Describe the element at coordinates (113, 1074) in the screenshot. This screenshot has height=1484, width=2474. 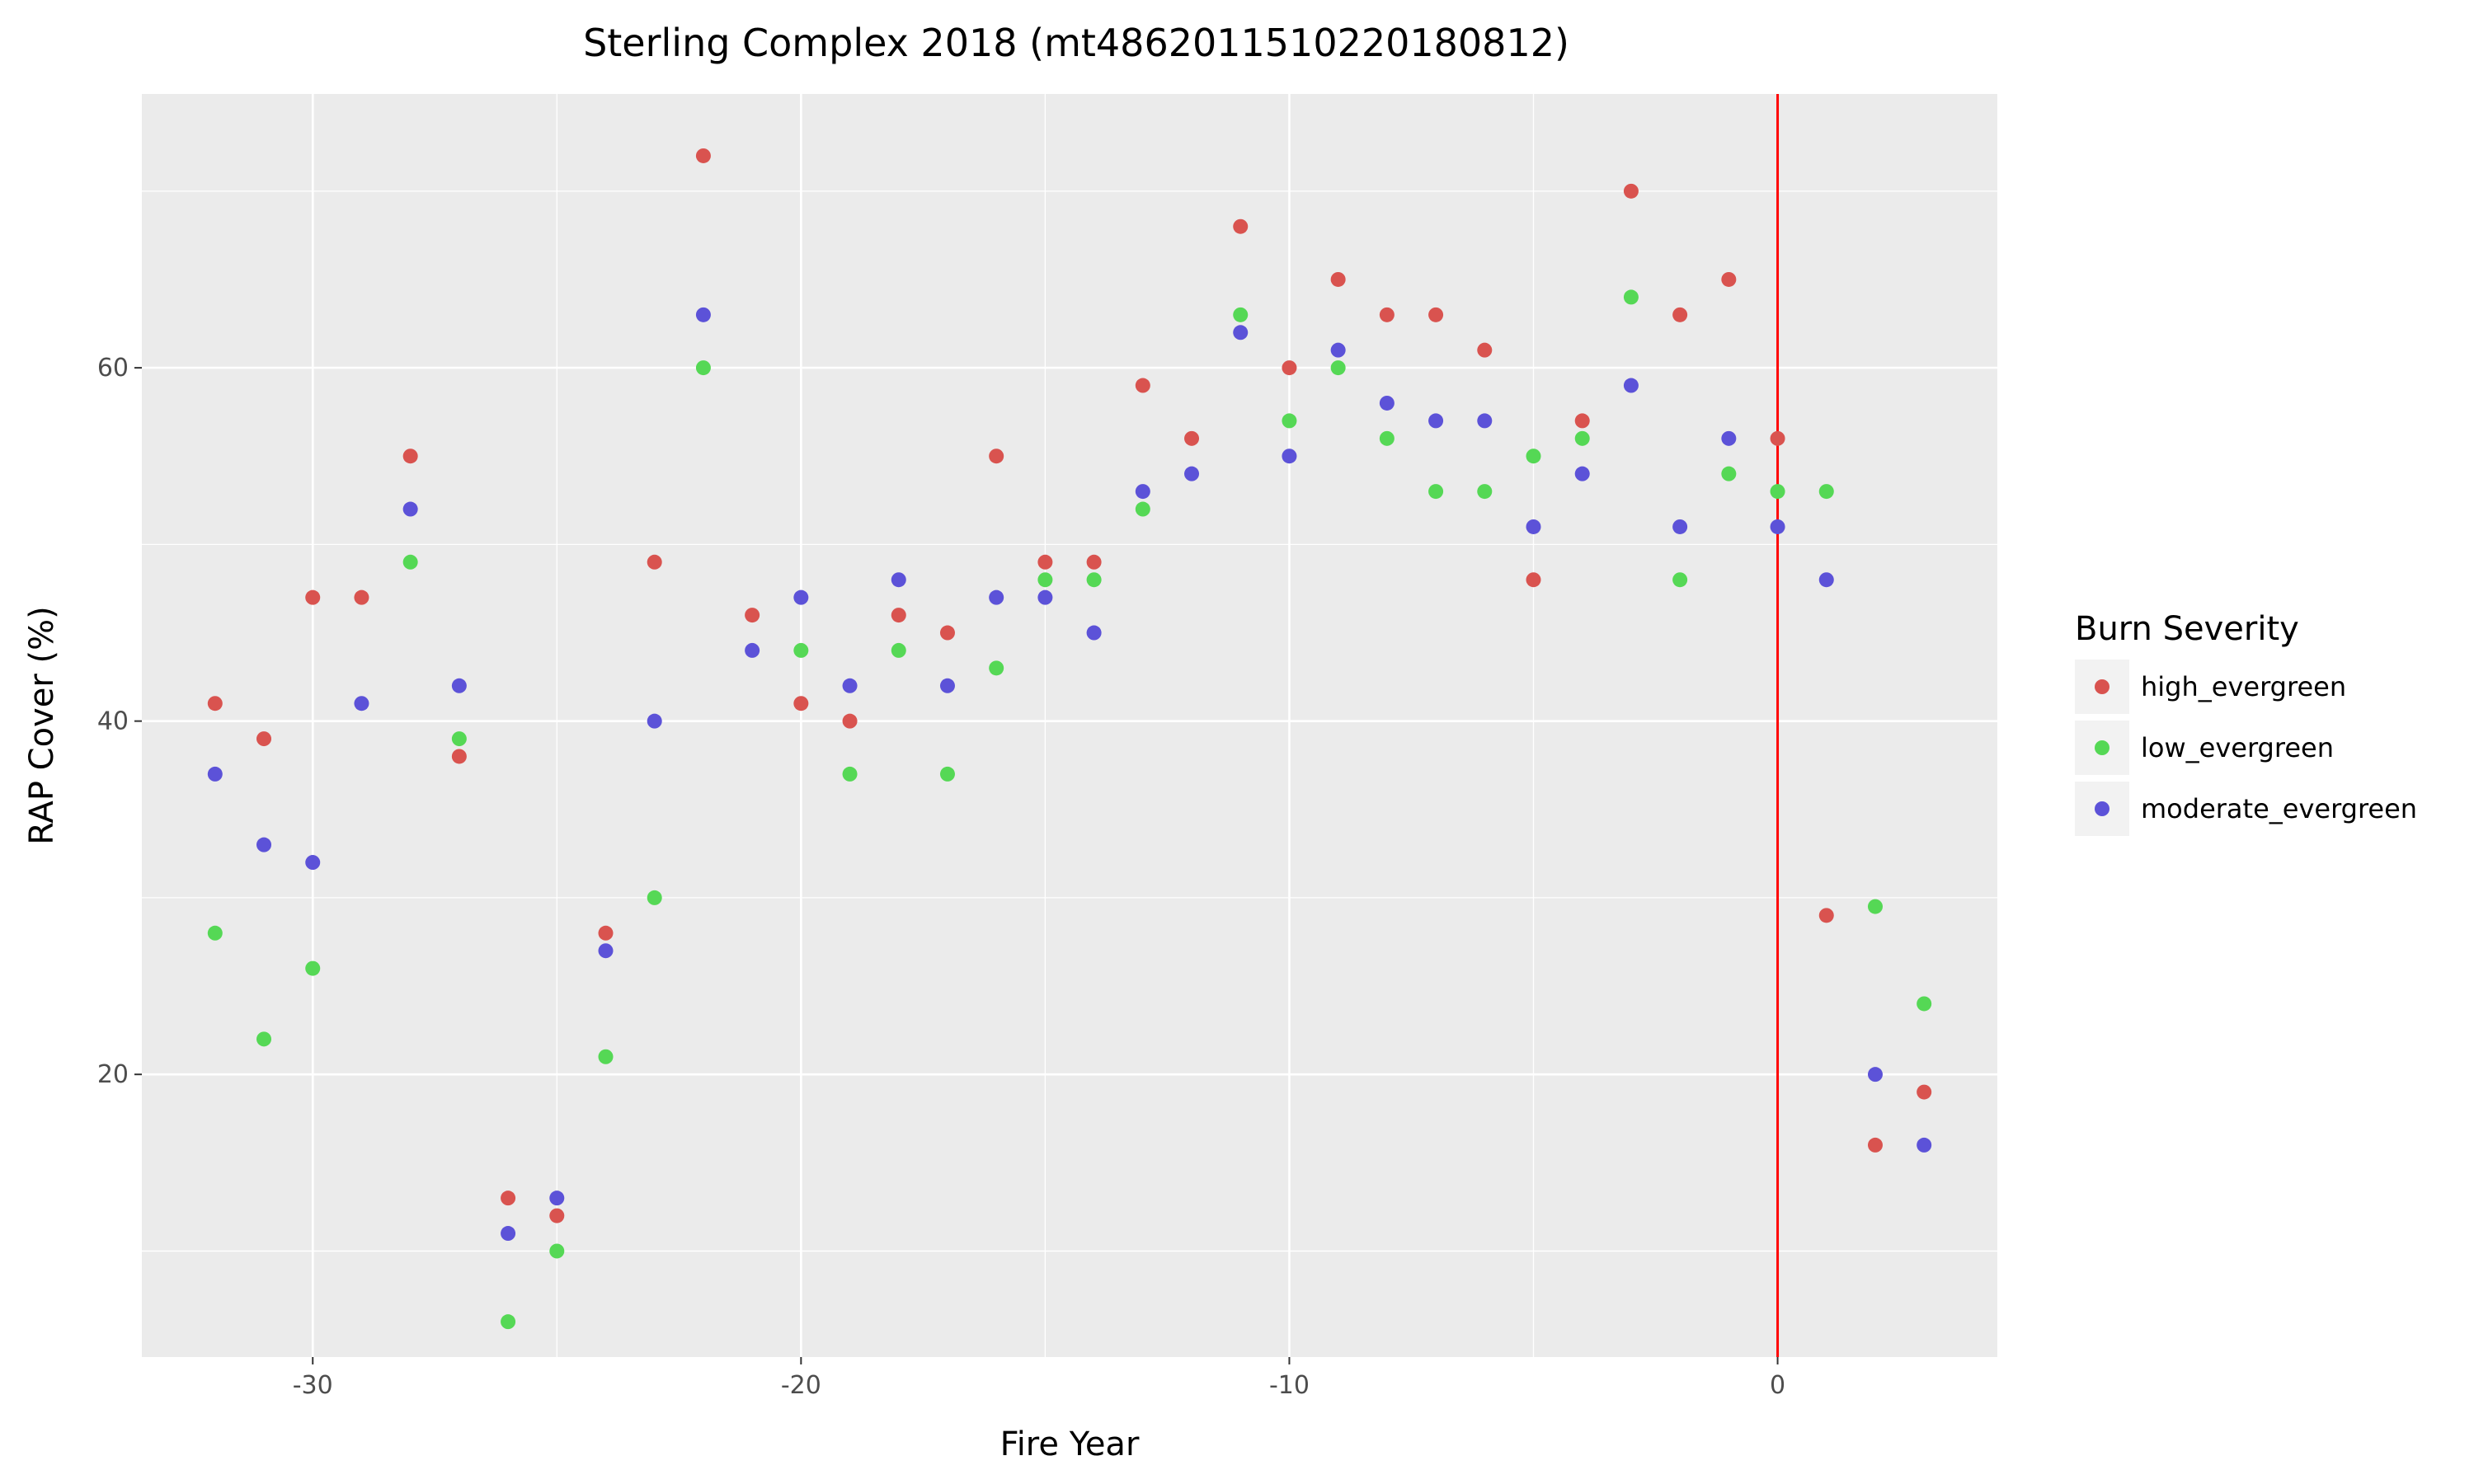
I see `y-tick-label: 20` at that location.